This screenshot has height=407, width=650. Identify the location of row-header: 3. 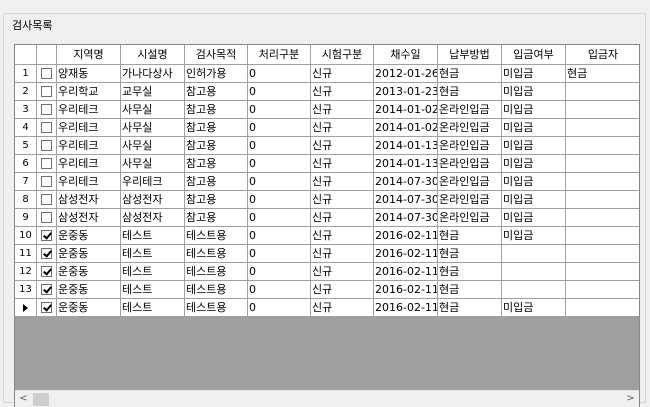
(26, 110).